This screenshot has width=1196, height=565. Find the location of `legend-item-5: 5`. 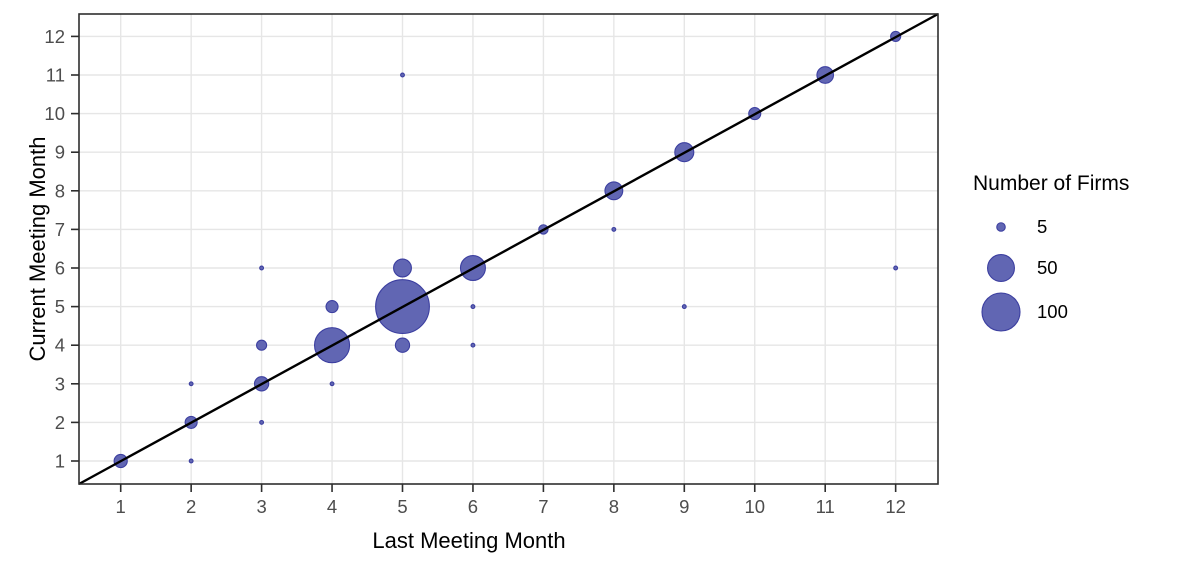

legend-item-5: 5 is located at coordinates (1013, 227).